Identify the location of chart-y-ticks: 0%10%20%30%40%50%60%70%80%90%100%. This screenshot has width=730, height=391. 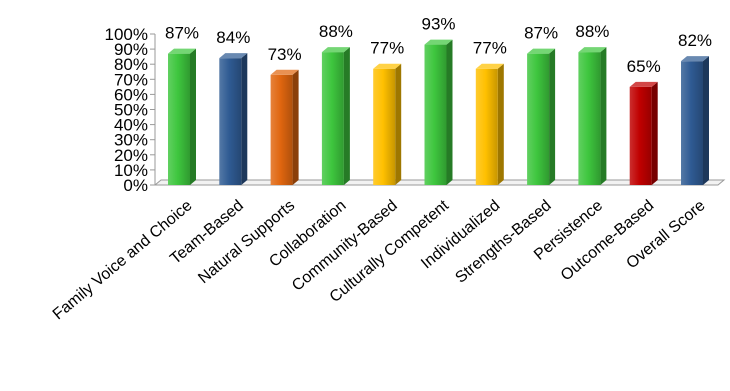
(126, 110).